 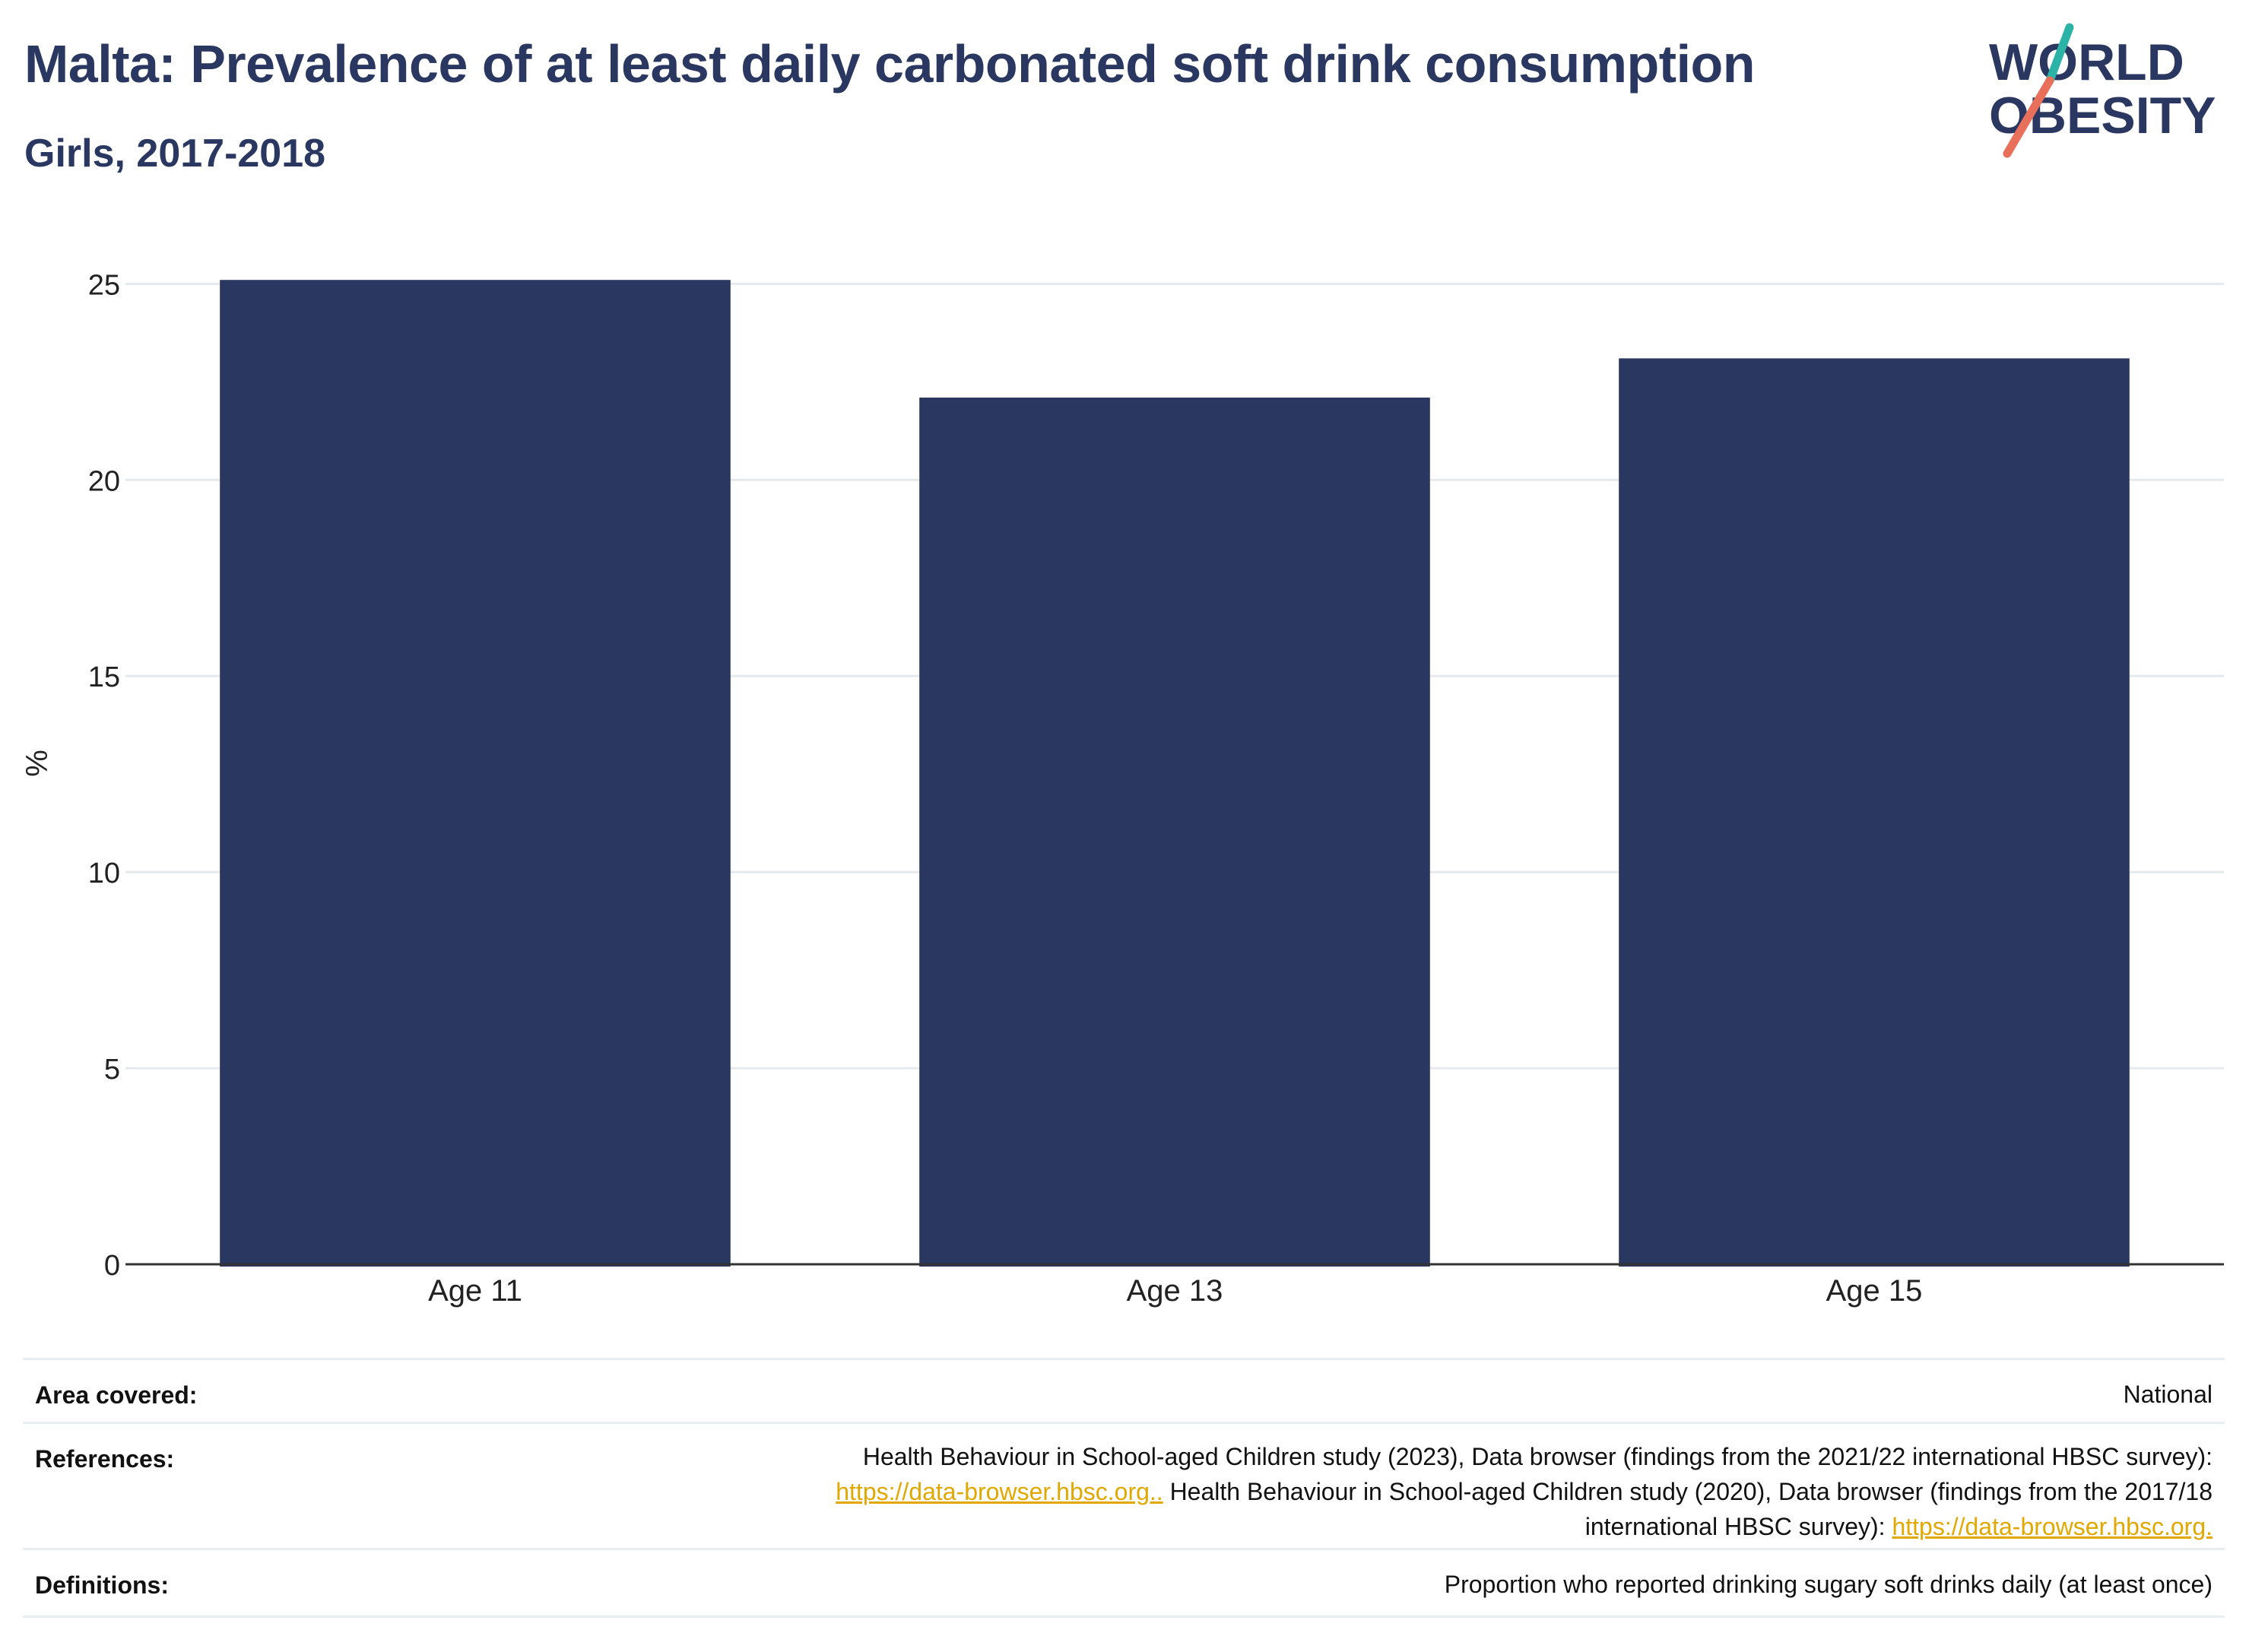 What do you see at coordinates (2168, 1394) in the screenshot?
I see `area-value: National` at bounding box center [2168, 1394].